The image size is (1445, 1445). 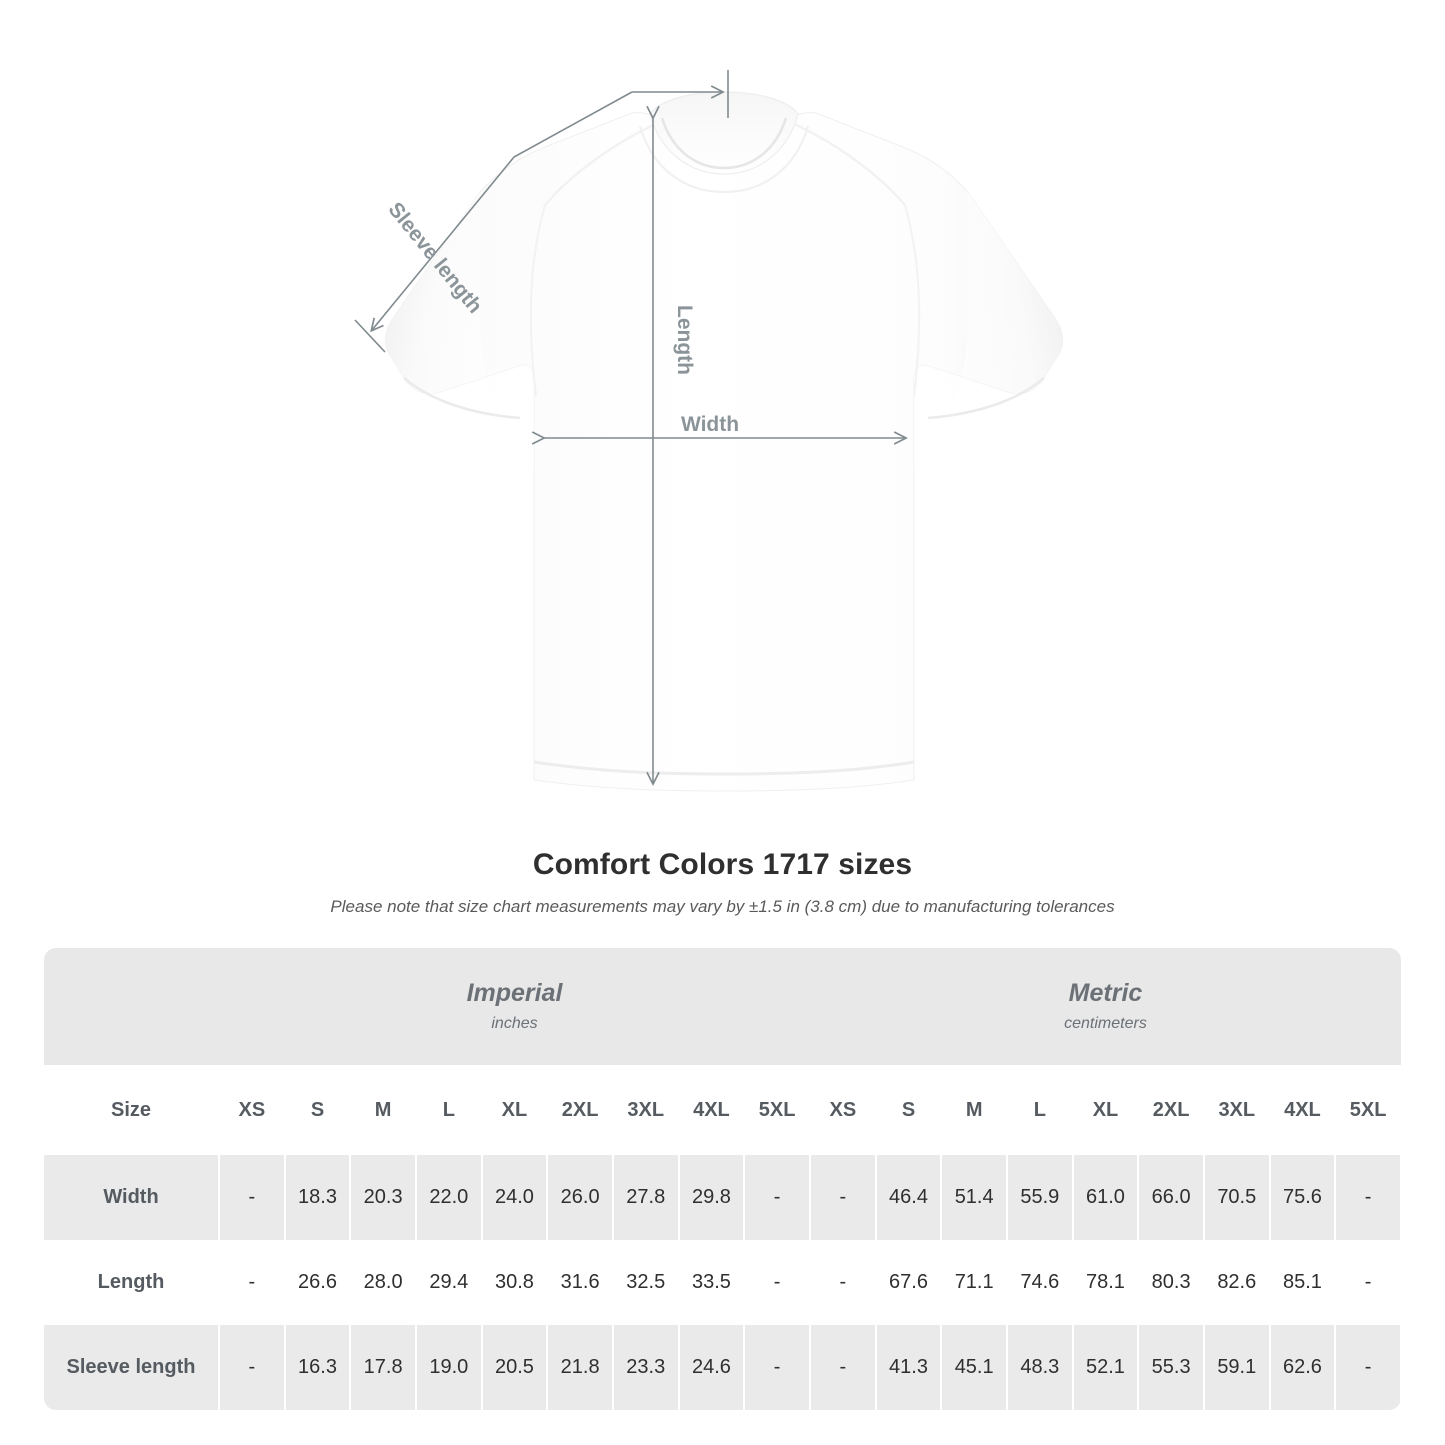 I want to click on cell-width-imperial-xl: 24.0, so click(x=515, y=1197).